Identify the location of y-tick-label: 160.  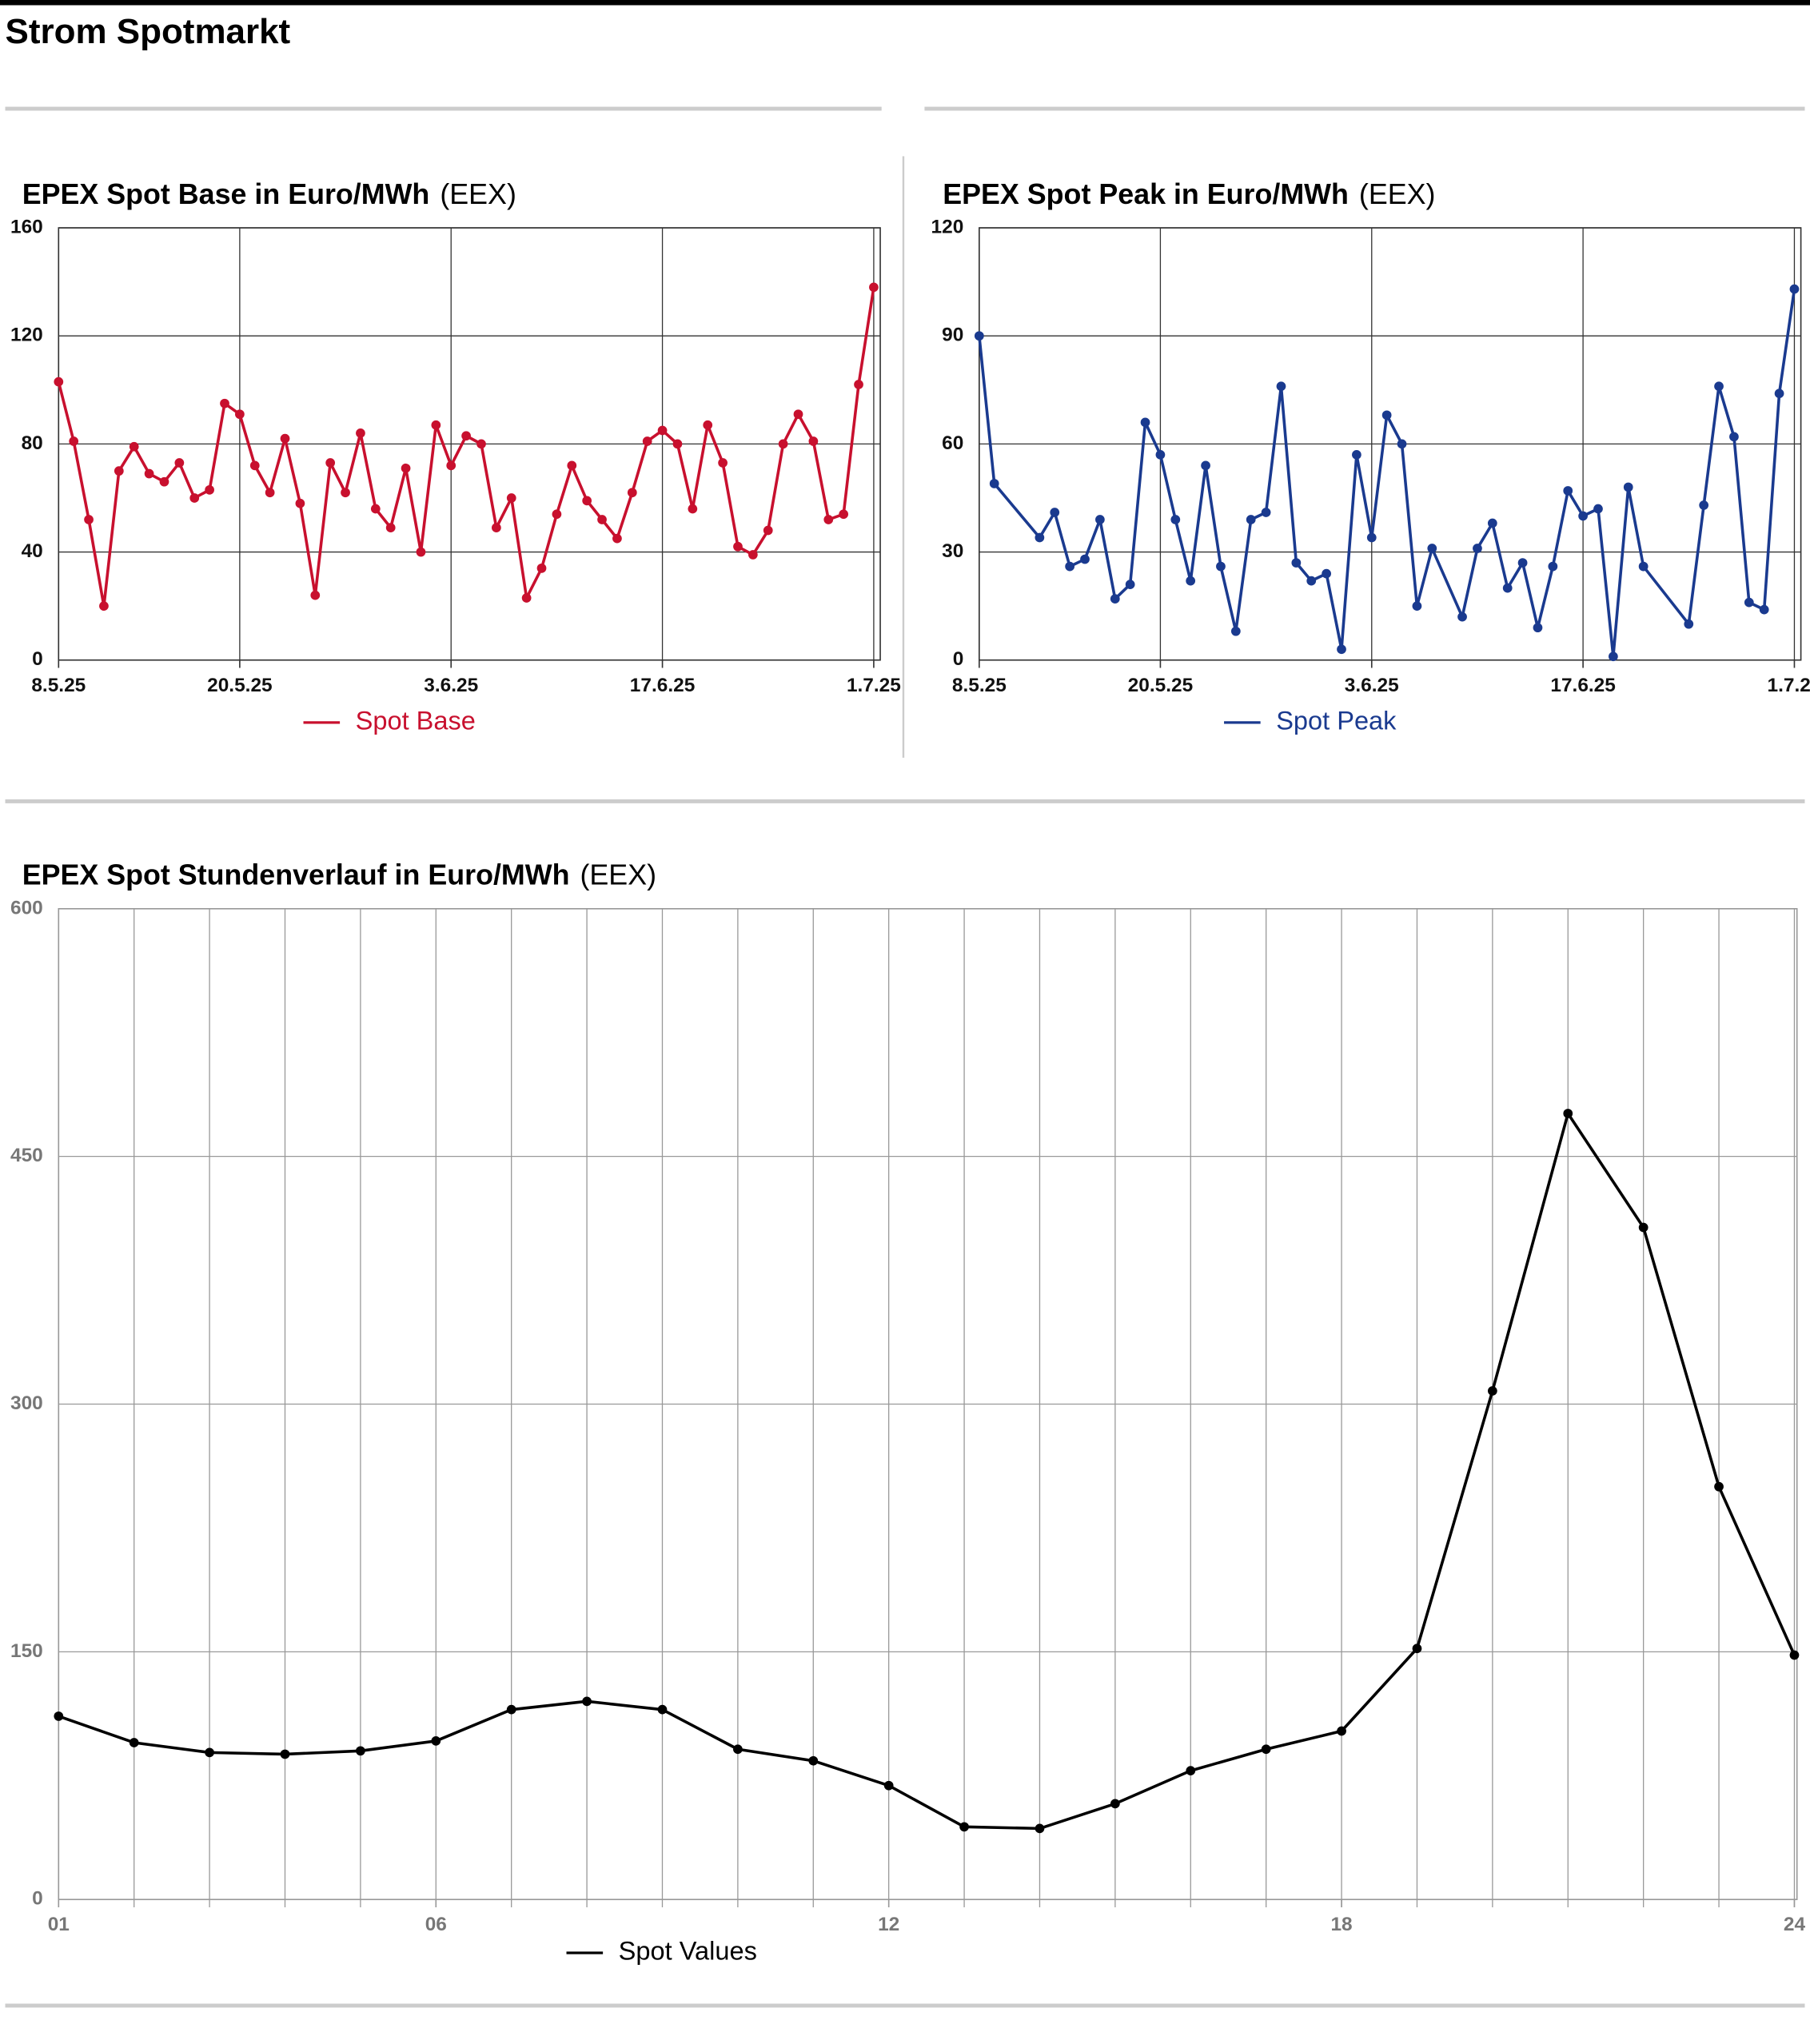
(26, 226).